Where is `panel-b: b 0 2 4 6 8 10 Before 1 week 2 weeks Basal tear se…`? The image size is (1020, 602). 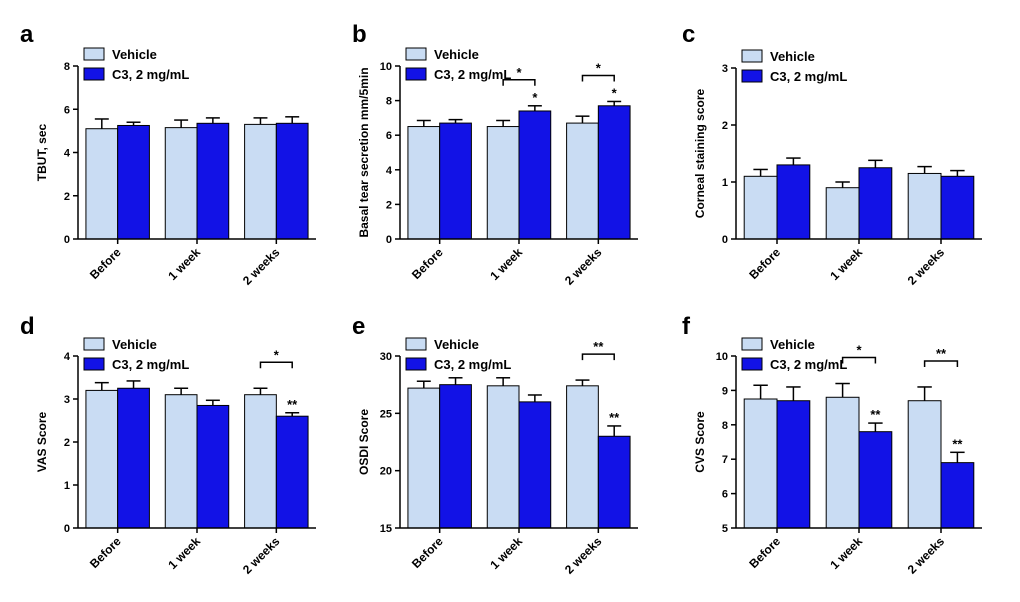
panel-b: b 0 2 4 6 8 10 Before 1 week 2 weeks Basal tear se… is located at coordinates (495, 154).